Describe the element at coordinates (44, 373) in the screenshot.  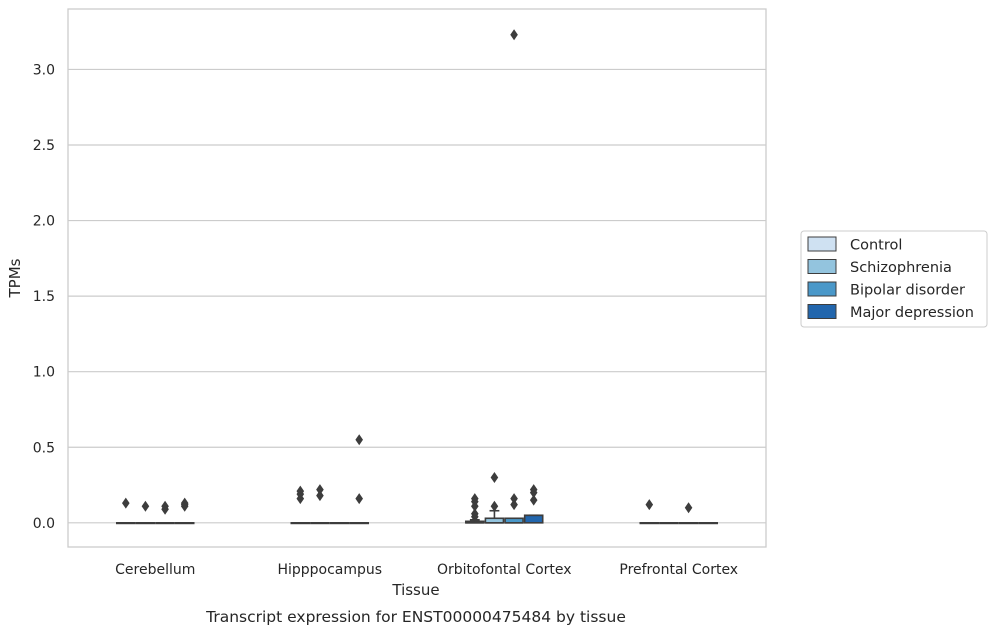
I see `y-tick-label: 1.0` at that location.